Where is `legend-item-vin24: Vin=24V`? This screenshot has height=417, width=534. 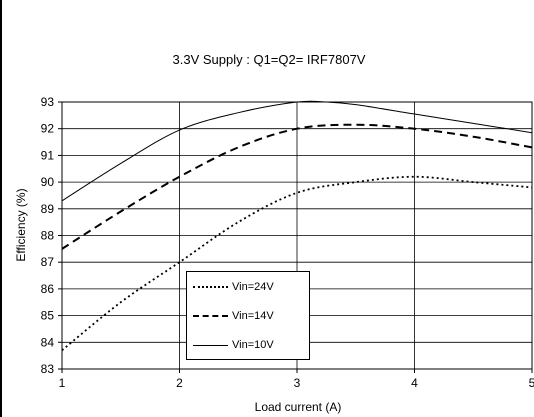
legend-item-vin24: Vin=24V is located at coordinates (233, 287).